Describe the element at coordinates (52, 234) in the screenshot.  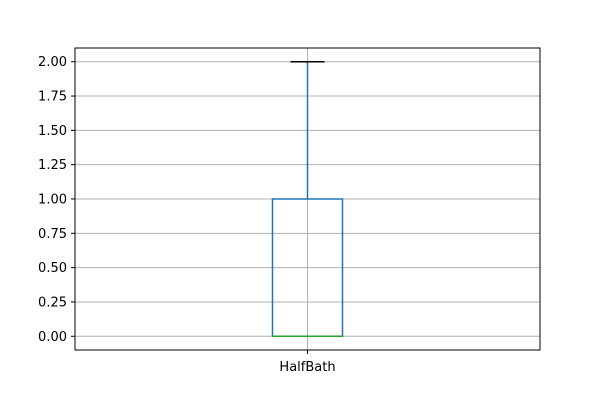
I see `y-tick-label: 0.75` at that location.